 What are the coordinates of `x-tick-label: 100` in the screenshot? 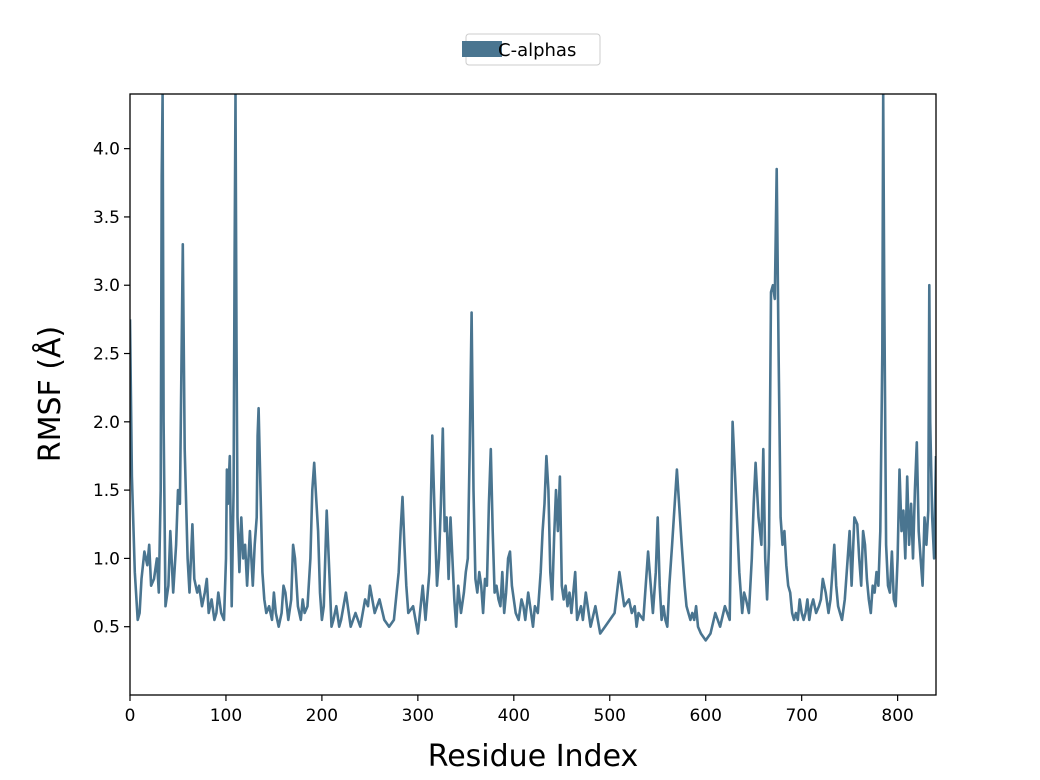 It's located at (226, 716).